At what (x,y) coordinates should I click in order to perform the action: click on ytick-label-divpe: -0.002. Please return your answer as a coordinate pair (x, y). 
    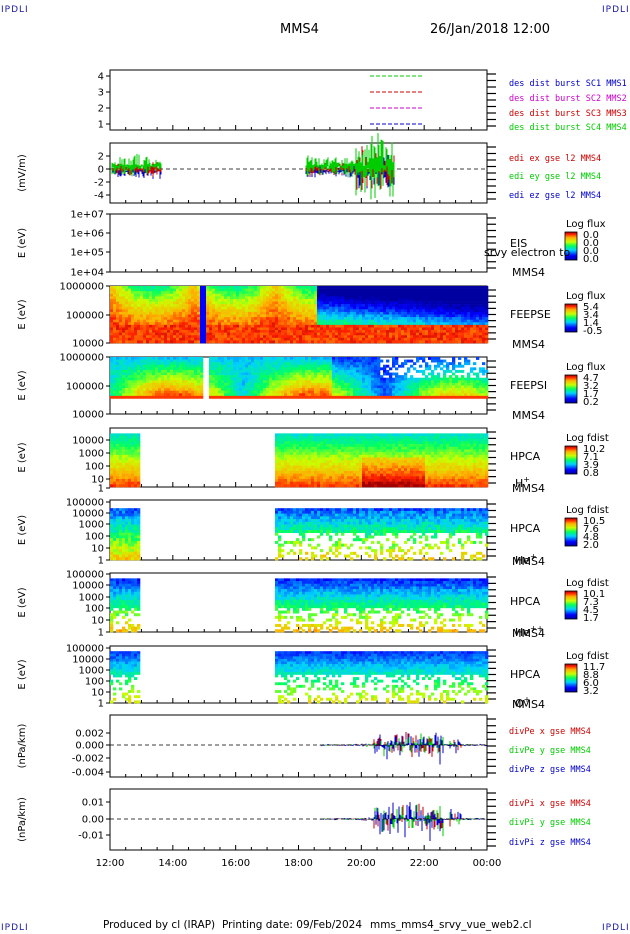
    Looking at the image, I should click on (88, 759).